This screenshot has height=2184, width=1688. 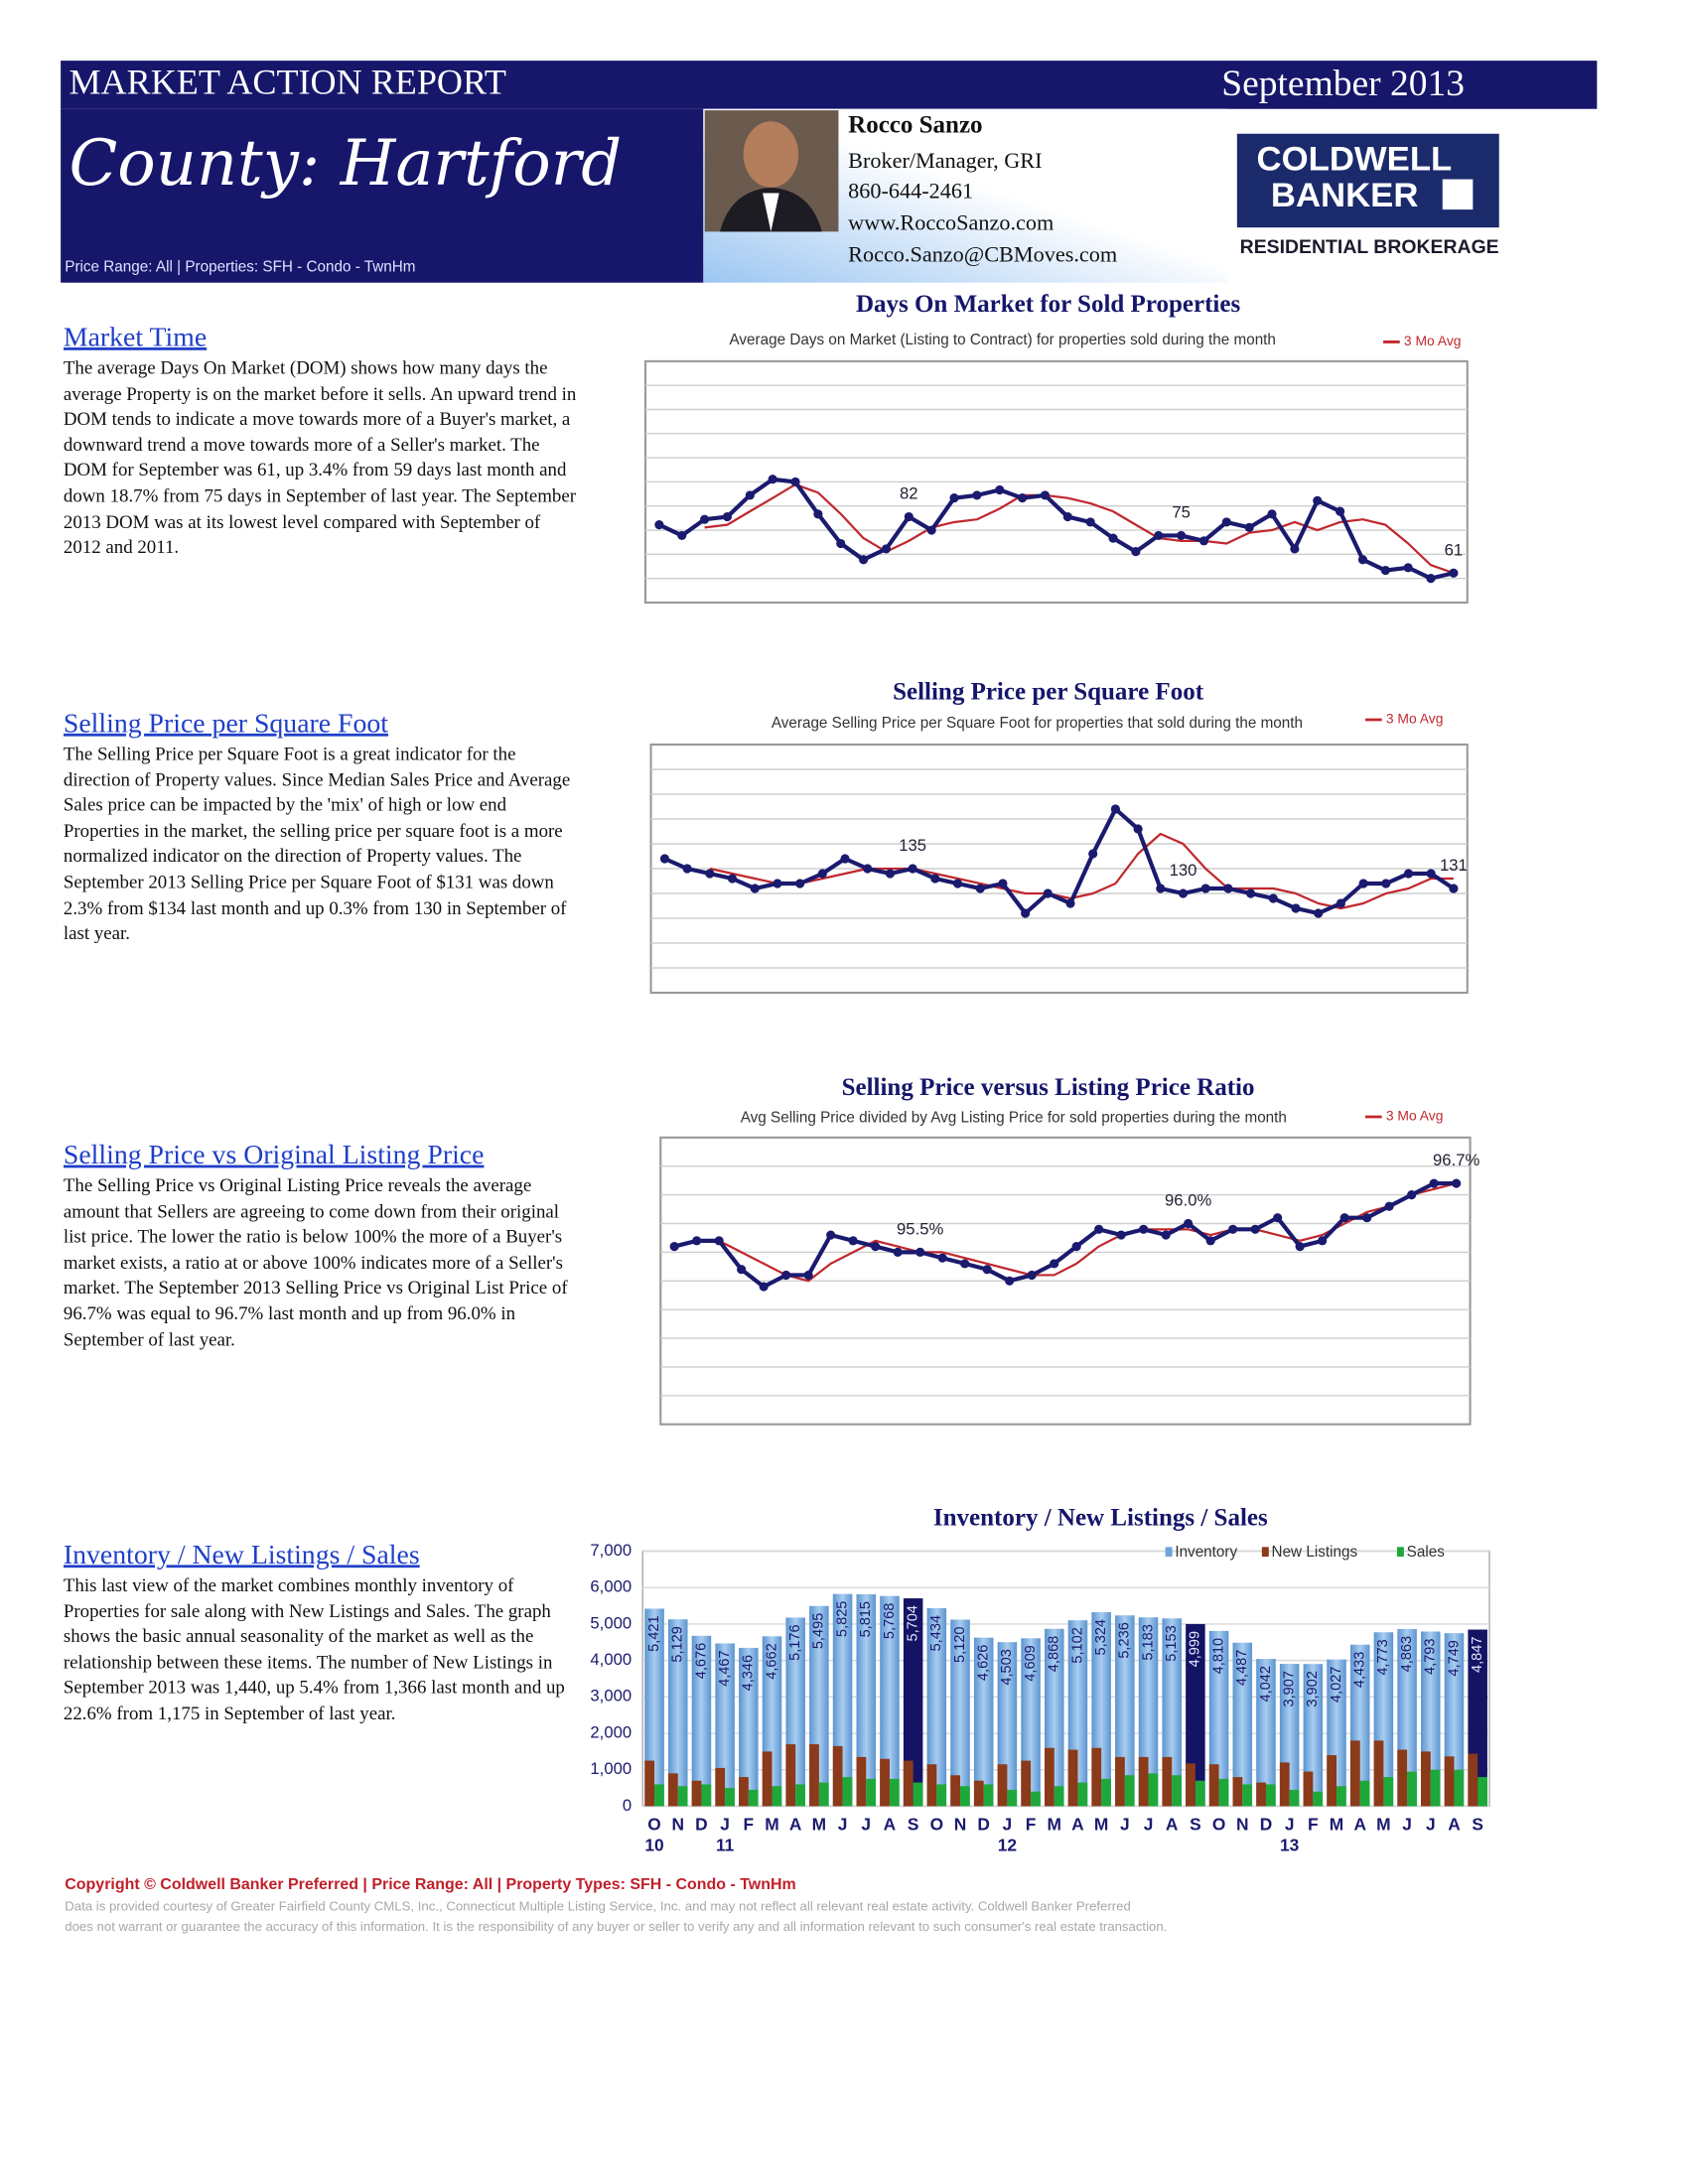 I want to click on y-tick-label: 5,000, so click(x=611, y=1622).